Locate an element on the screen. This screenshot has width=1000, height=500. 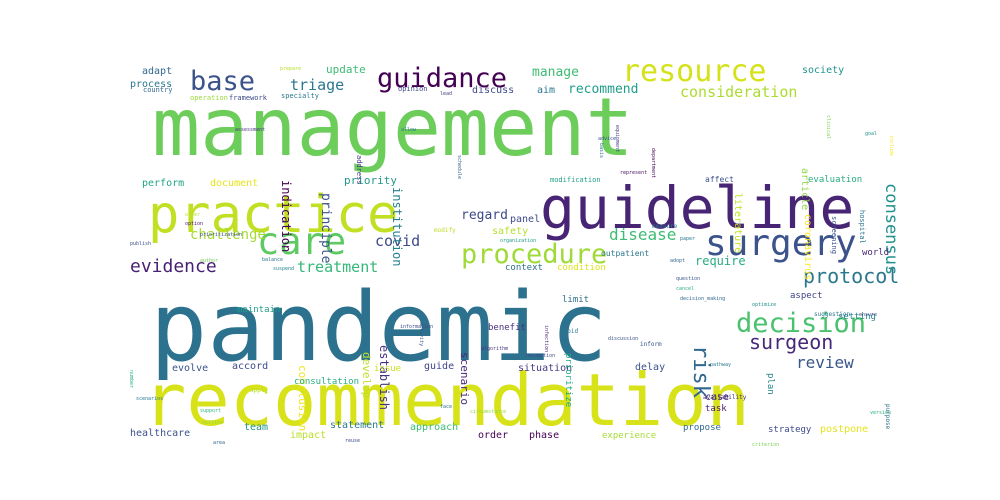
word-scenario: scenario is located at coordinates (464, 378).